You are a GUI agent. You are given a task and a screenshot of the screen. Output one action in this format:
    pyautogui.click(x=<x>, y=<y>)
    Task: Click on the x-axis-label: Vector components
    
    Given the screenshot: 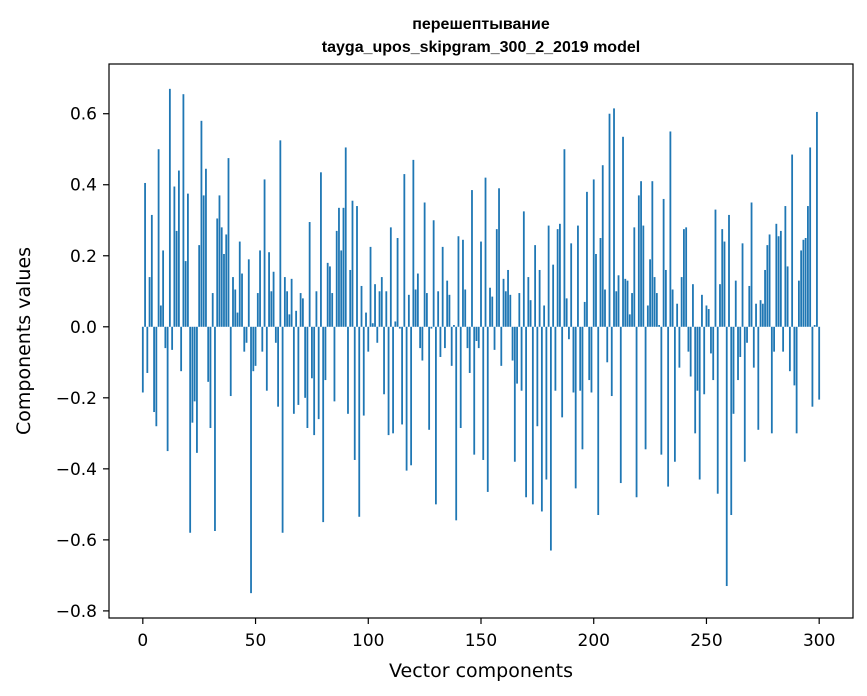 What is the action you would take?
    pyautogui.click(x=481, y=671)
    